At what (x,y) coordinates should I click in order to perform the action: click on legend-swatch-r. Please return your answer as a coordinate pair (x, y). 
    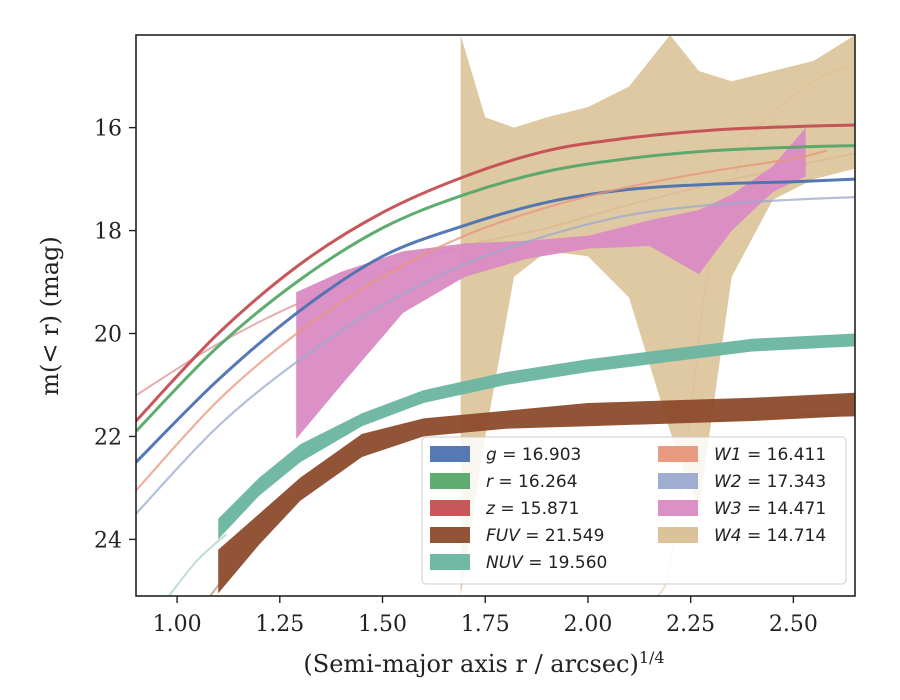
    Looking at the image, I should click on (450, 481).